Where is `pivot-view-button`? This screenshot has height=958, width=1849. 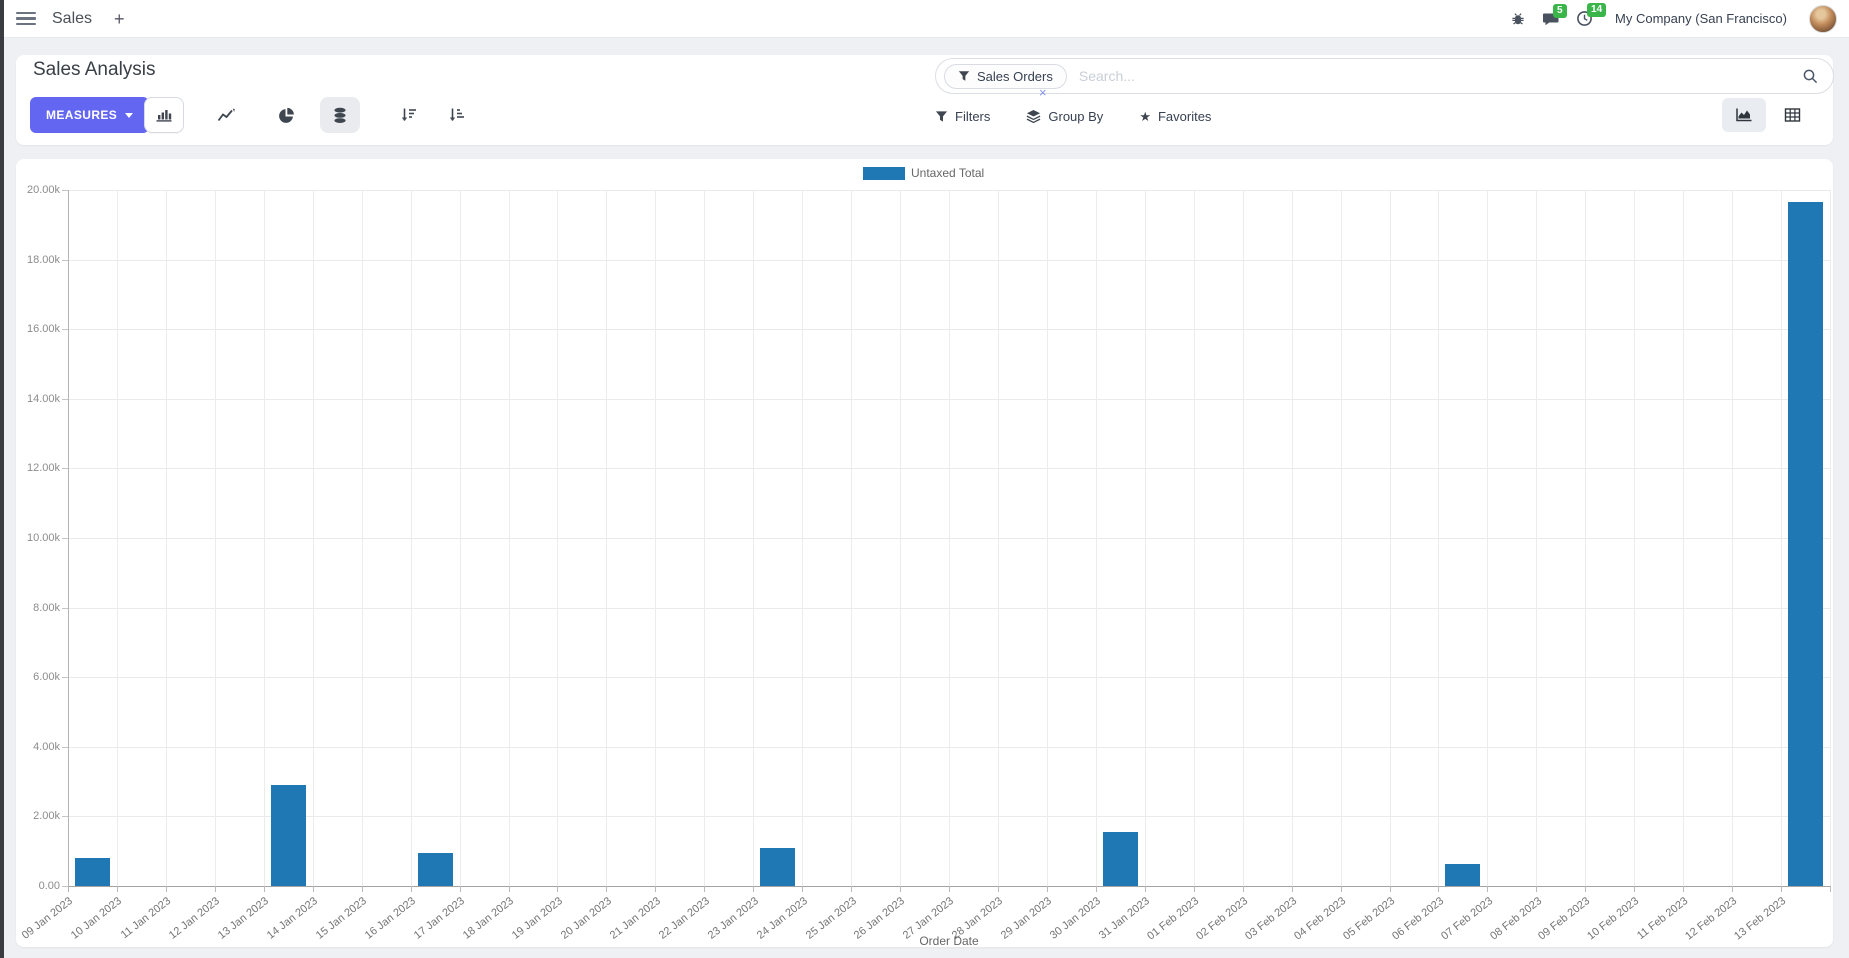 pivot-view-button is located at coordinates (1792, 115).